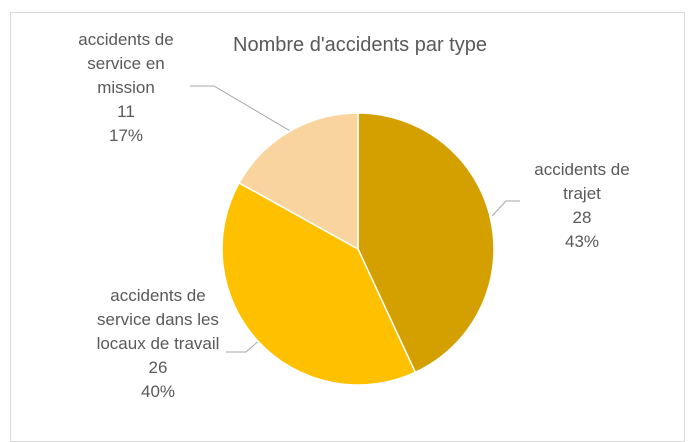 The image size is (696, 442). What do you see at coordinates (582, 181) in the screenshot?
I see `label-category: accidents de trajet` at bounding box center [582, 181].